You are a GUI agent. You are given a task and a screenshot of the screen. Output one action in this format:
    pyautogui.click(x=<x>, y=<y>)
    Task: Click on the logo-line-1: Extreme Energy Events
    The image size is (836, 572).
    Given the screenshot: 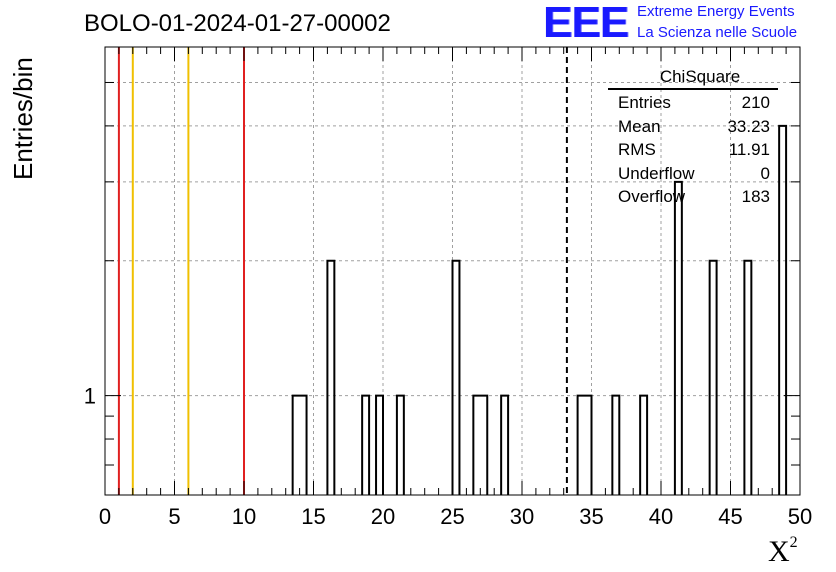 What is the action you would take?
    pyautogui.click(x=716, y=11)
    